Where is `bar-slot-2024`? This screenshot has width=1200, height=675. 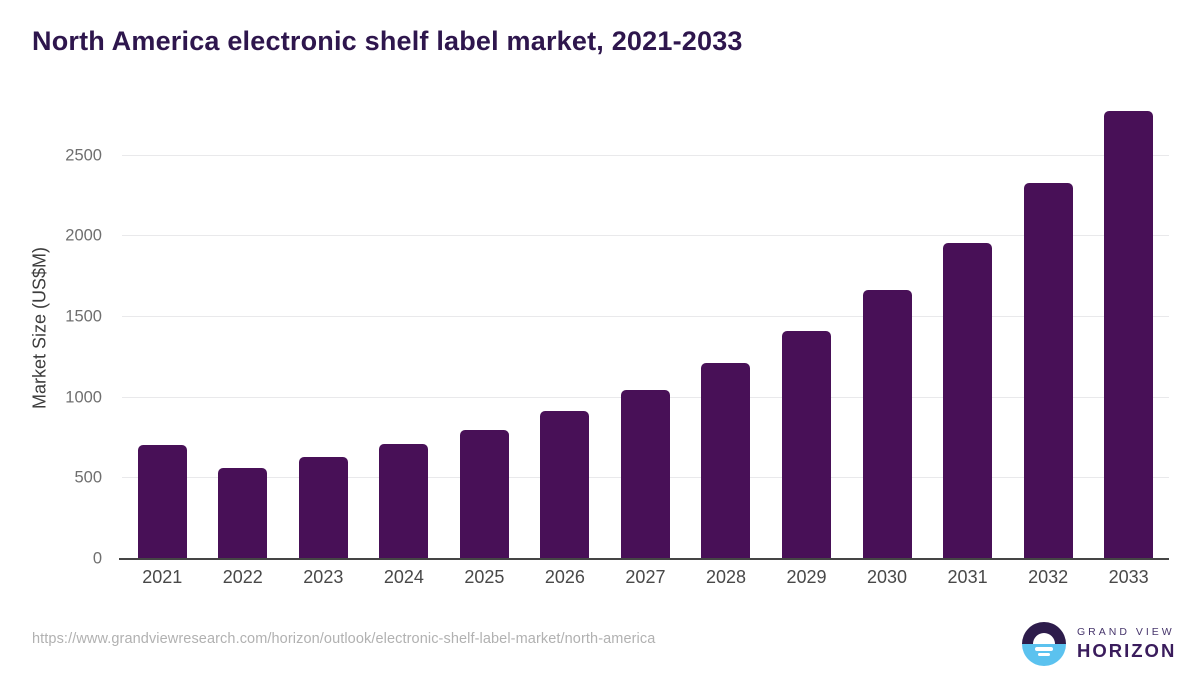
bar-slot-2024 is located at coordinates (404, 501).